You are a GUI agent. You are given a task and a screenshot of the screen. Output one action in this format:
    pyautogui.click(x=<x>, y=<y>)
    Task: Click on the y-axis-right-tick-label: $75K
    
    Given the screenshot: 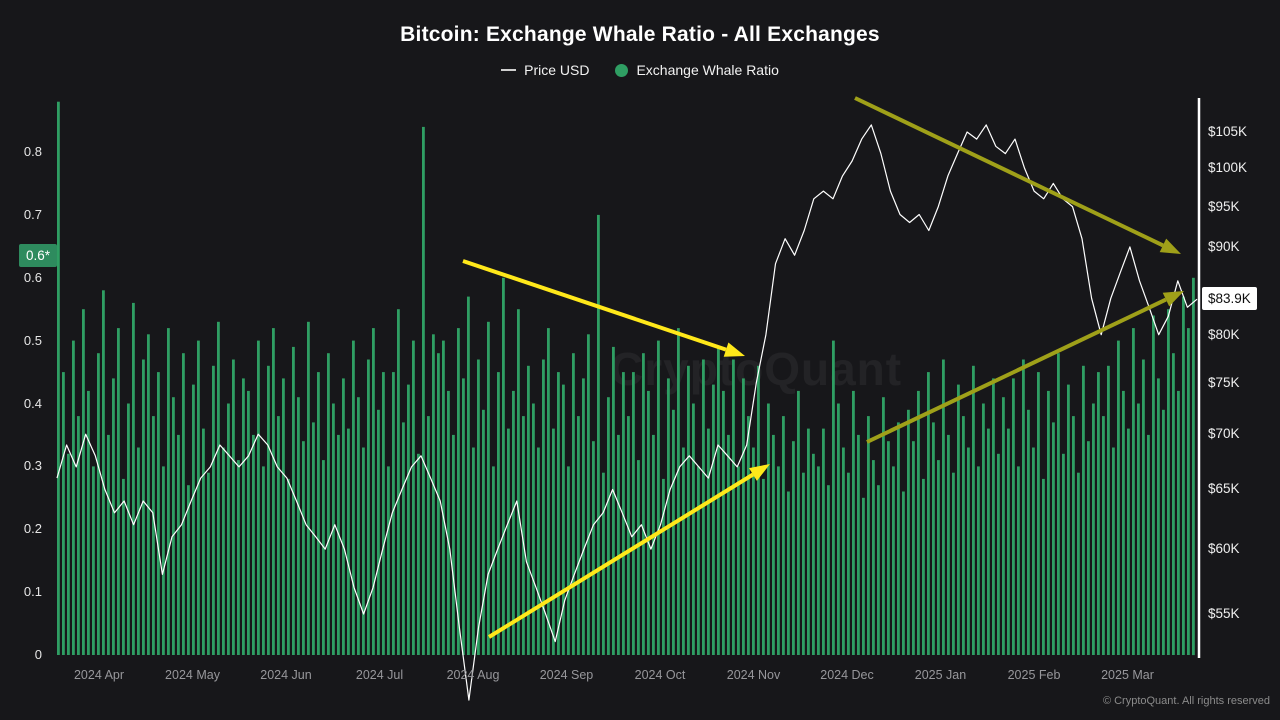 What is the action you would take?
    pyautogui.click(x=1224, y=382)
    